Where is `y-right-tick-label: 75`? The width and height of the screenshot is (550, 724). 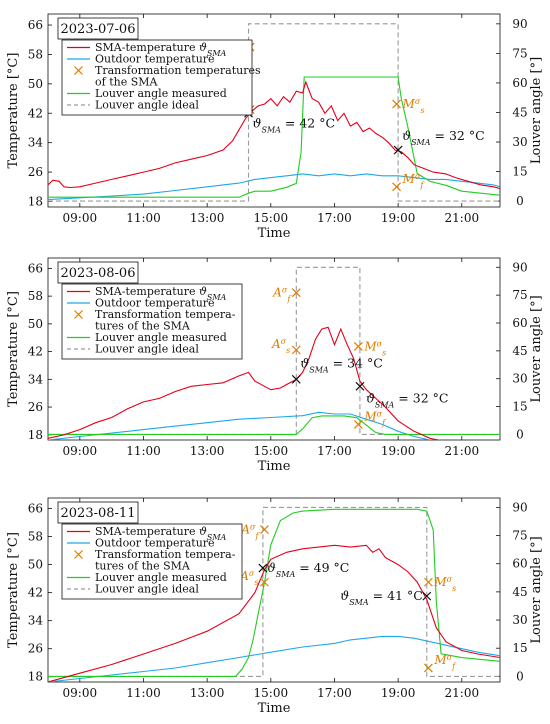 y-right-tick-label: 75 is located at coordinates (519, 295).